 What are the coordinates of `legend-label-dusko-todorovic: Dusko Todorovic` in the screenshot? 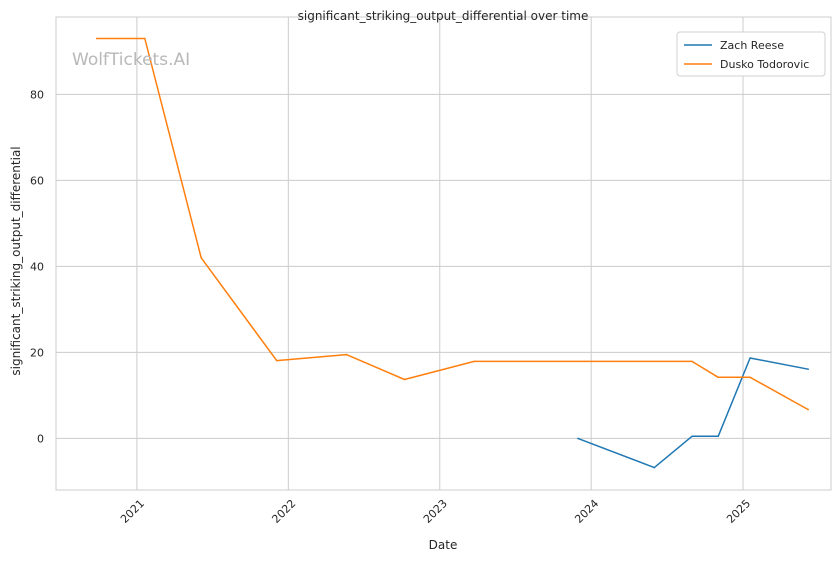 It's located at (764, 64).